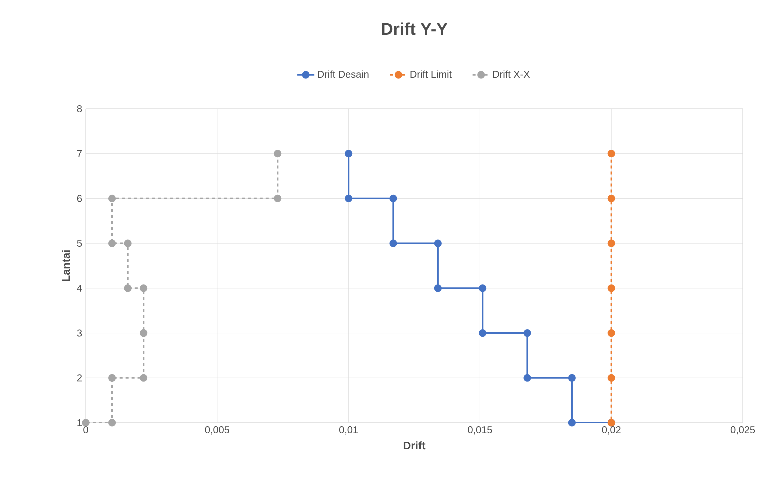 This screenshot has width=769, height=502. What do you see at coordinates (79, 333) in the screenshot?
I see `y-tick-label: 3` at bounding box center [79, 333].